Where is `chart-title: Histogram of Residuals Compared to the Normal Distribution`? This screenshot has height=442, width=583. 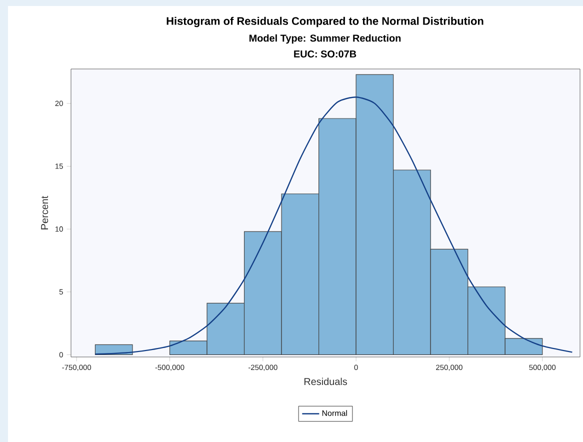 chart-title: Histogram of Residuals Compared to the Normal Distribution is located at coordinates (325, 22).